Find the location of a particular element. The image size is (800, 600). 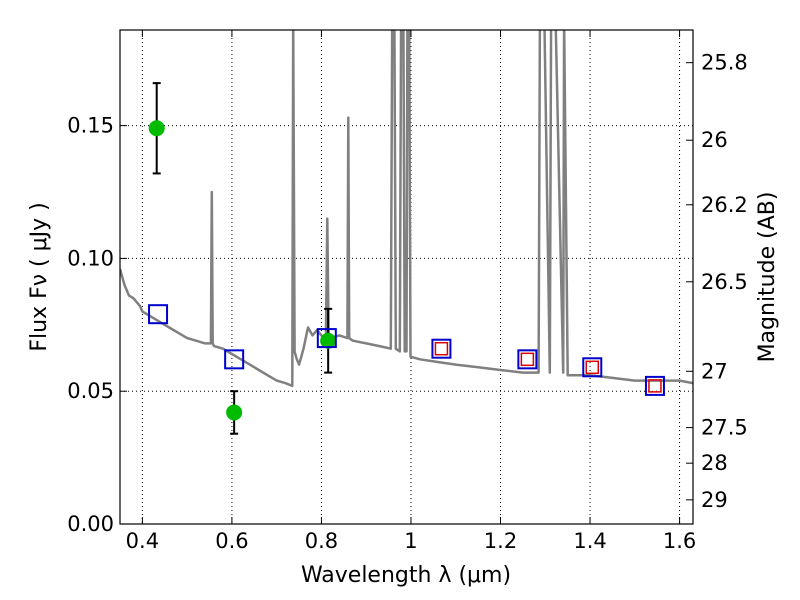

x-tick-label: 1.6 is located at coordinates (679, 541).